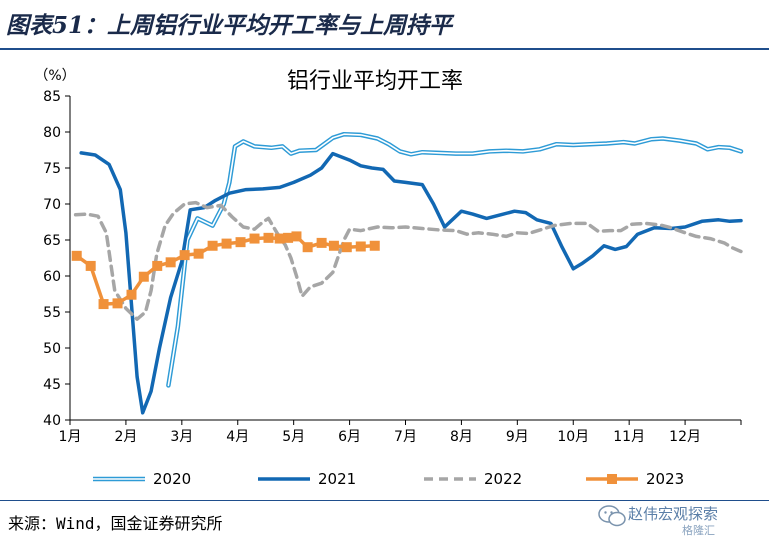  Describe the element at coordinates (172, 479) in the screenshot. I see `legend-label-2020: 2020` at that location.